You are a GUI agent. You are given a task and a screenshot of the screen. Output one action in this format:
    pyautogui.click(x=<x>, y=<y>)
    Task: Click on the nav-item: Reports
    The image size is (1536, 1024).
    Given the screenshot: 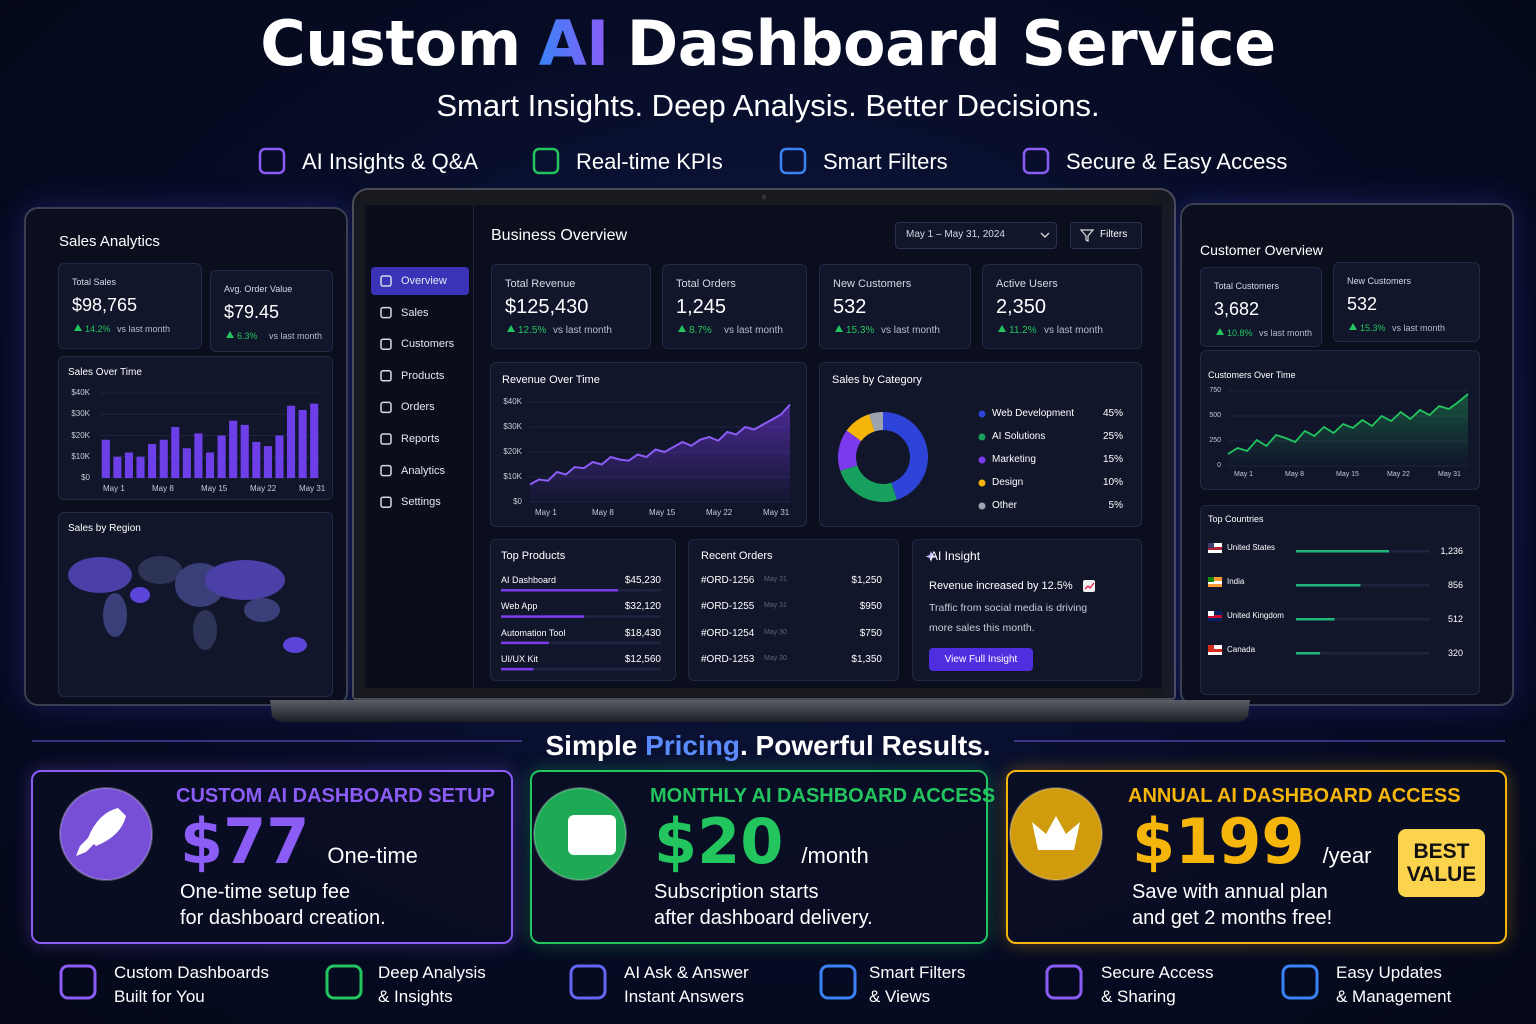 What is the action you would take?
    pyautogui.click(x=420, y=439)
    